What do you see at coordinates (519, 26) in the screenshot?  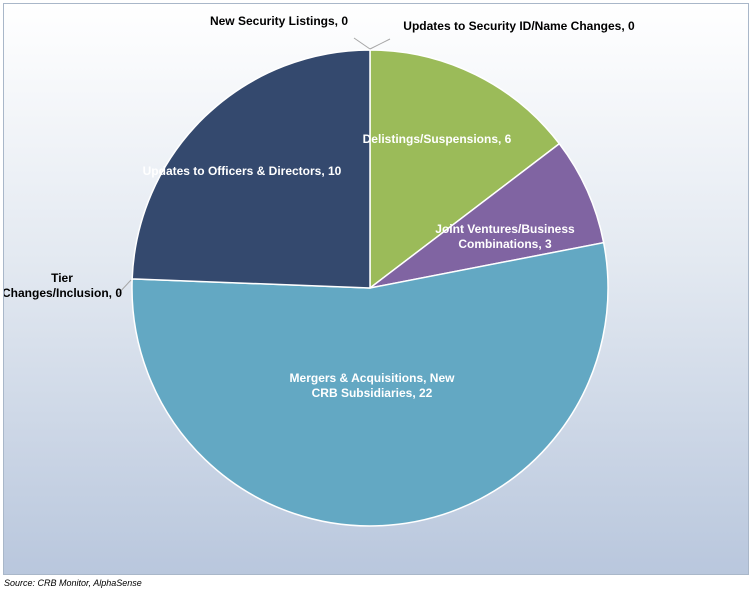 I see `data-label-2: Updates to Security ID/Name Changes, 0` at bounding box center [519, 26].